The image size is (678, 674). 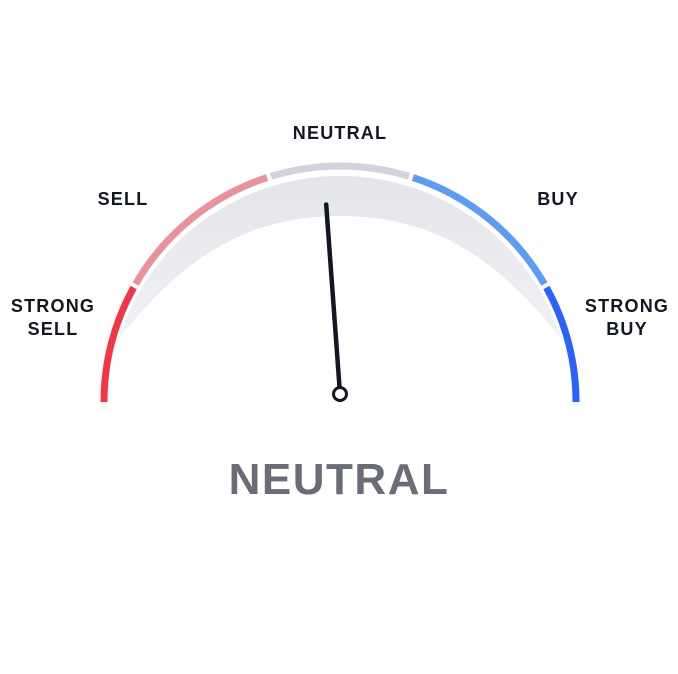 I want to click on label-strong-sell-line2: SELL, so click(x=53, y=329).